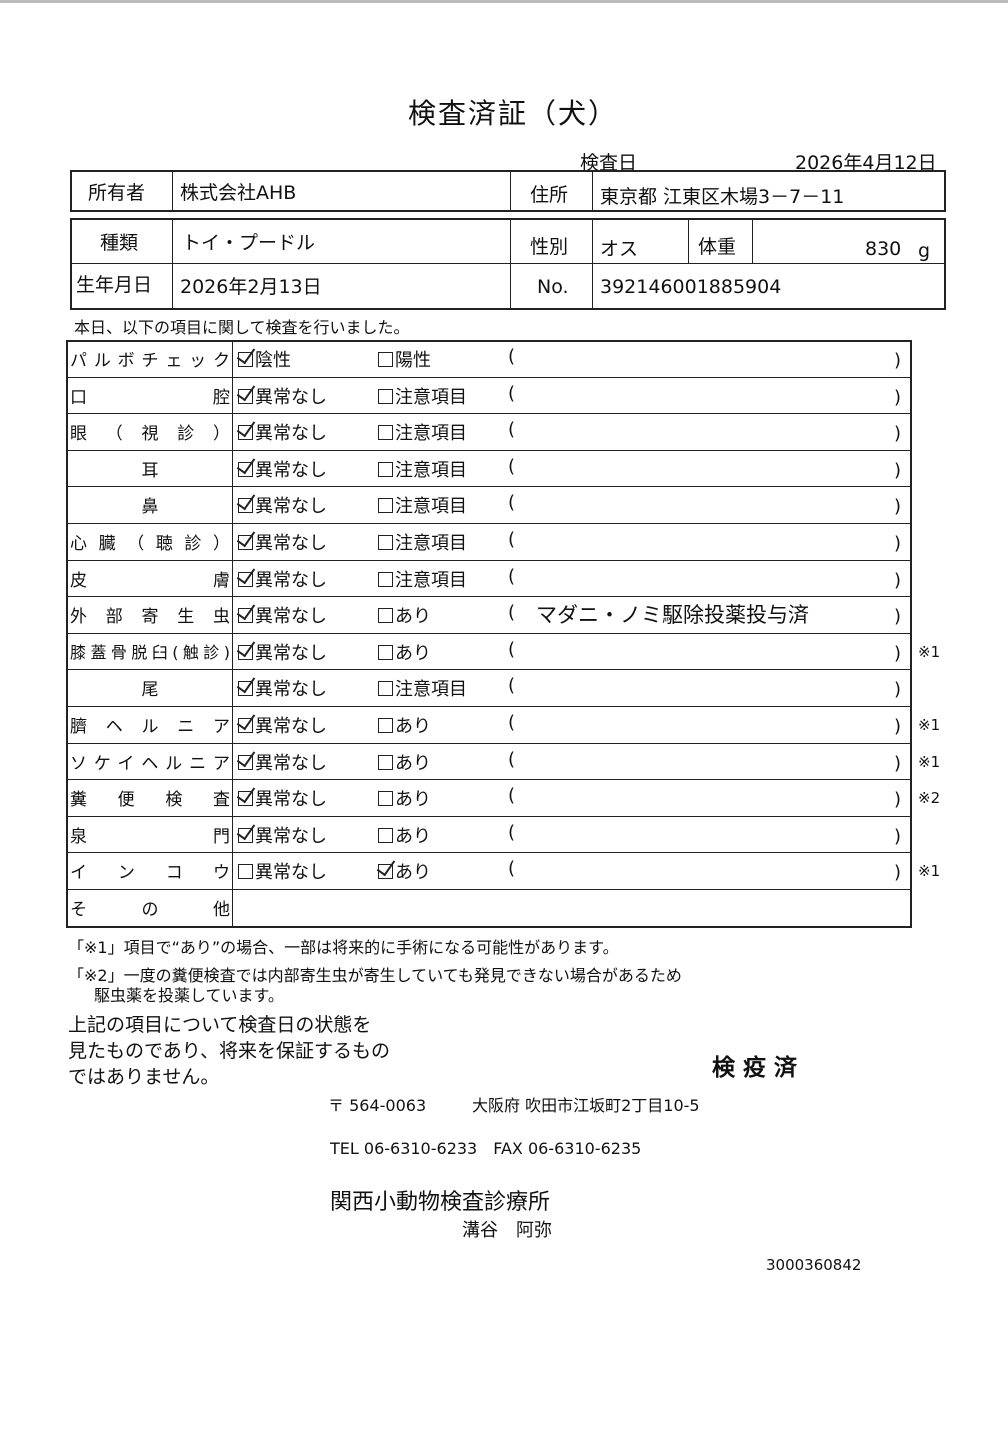  What do you see at coordinates (507, 1230) in the screenshot?
I see `doctor-name: 溝谷 阿弥` at bounding box center [507, 1230].